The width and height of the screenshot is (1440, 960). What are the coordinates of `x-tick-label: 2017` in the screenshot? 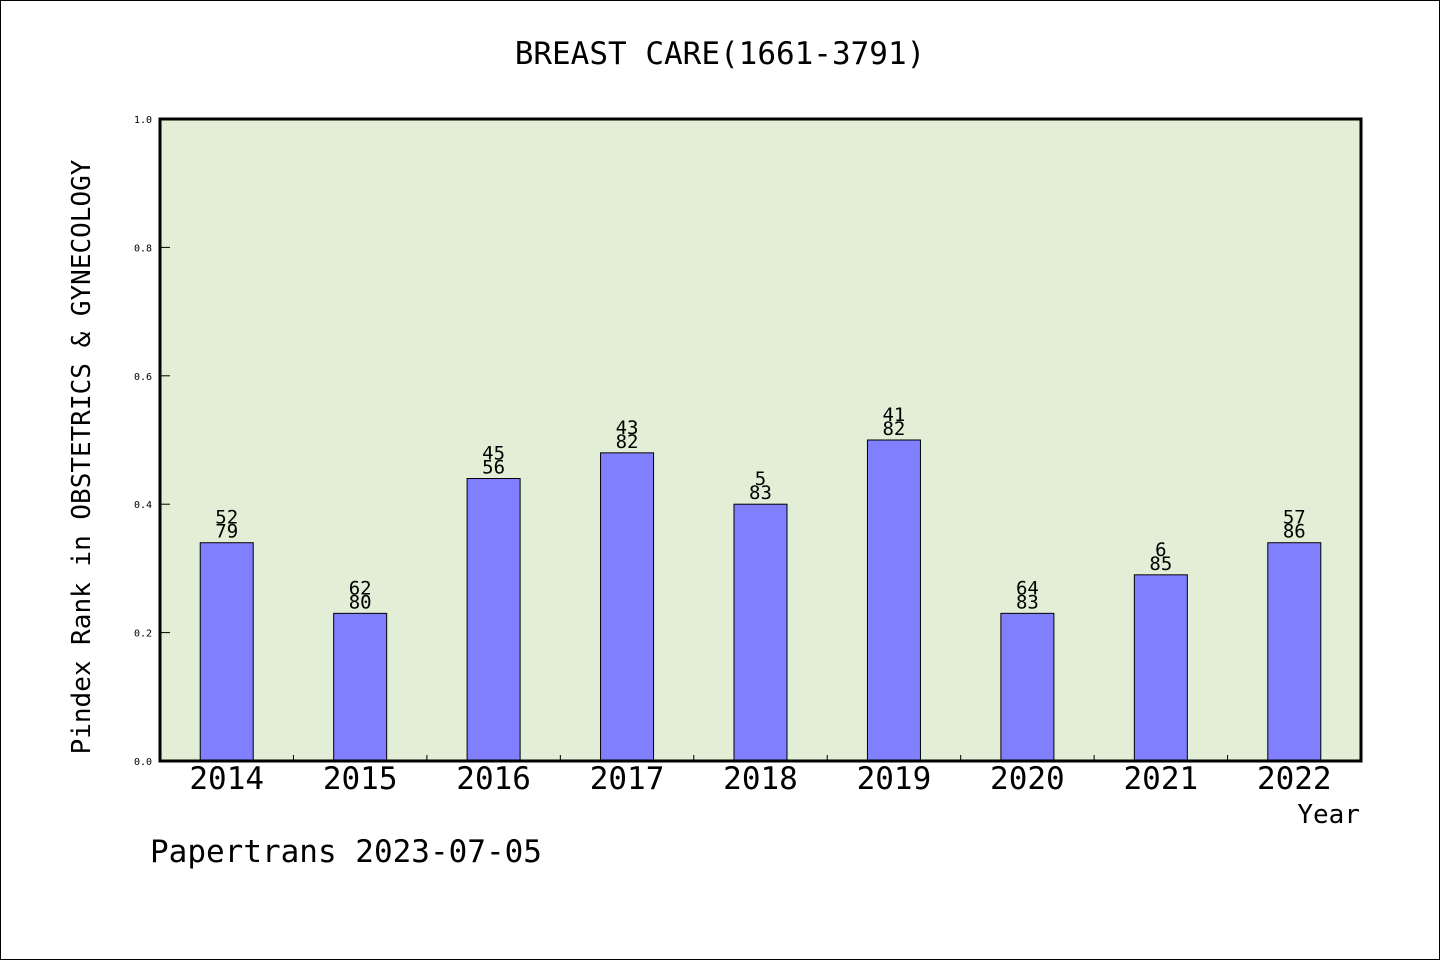 It's located at (627, 779).